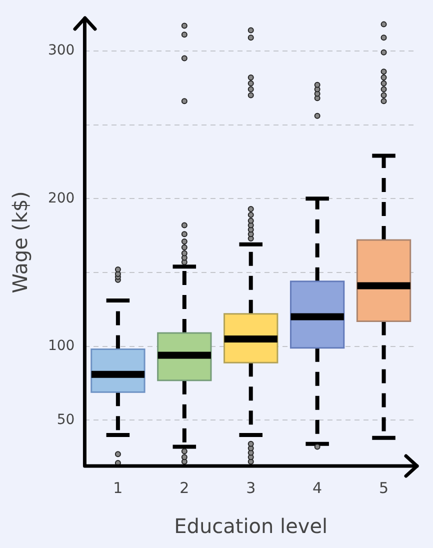 Image resolution: width=433 pixels, height=548 pixels. What do you see at coordinates (384, 487) in the screenshot?
I see `x-tick-label: 5` at bounding box center [384, 487].